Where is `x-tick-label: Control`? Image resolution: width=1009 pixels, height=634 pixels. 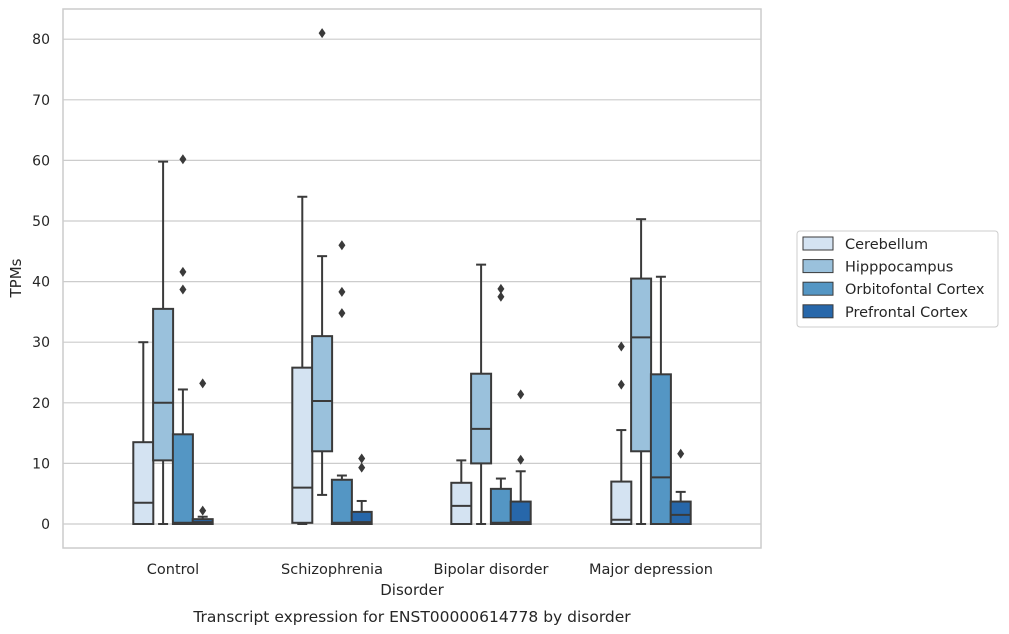
x-tick-label: Control is located at coordinates (173, 570).